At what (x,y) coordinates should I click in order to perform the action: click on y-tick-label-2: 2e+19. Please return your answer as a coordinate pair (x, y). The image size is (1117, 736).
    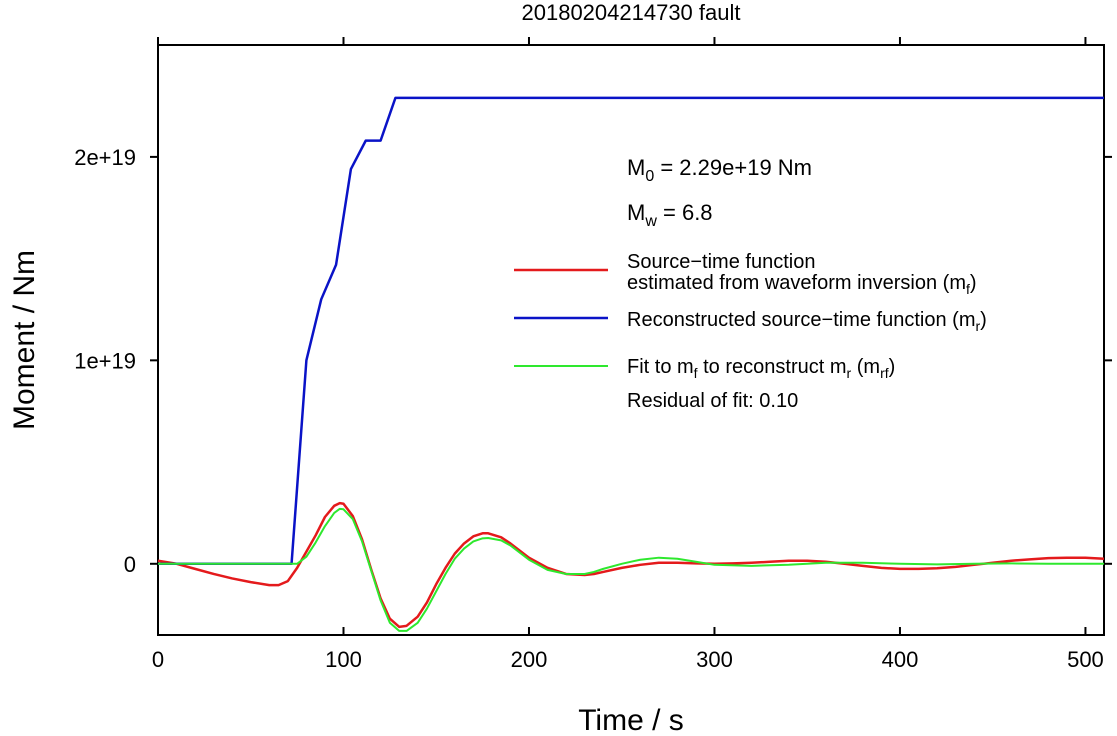
    Looking at the image, I should click on (105, 157).